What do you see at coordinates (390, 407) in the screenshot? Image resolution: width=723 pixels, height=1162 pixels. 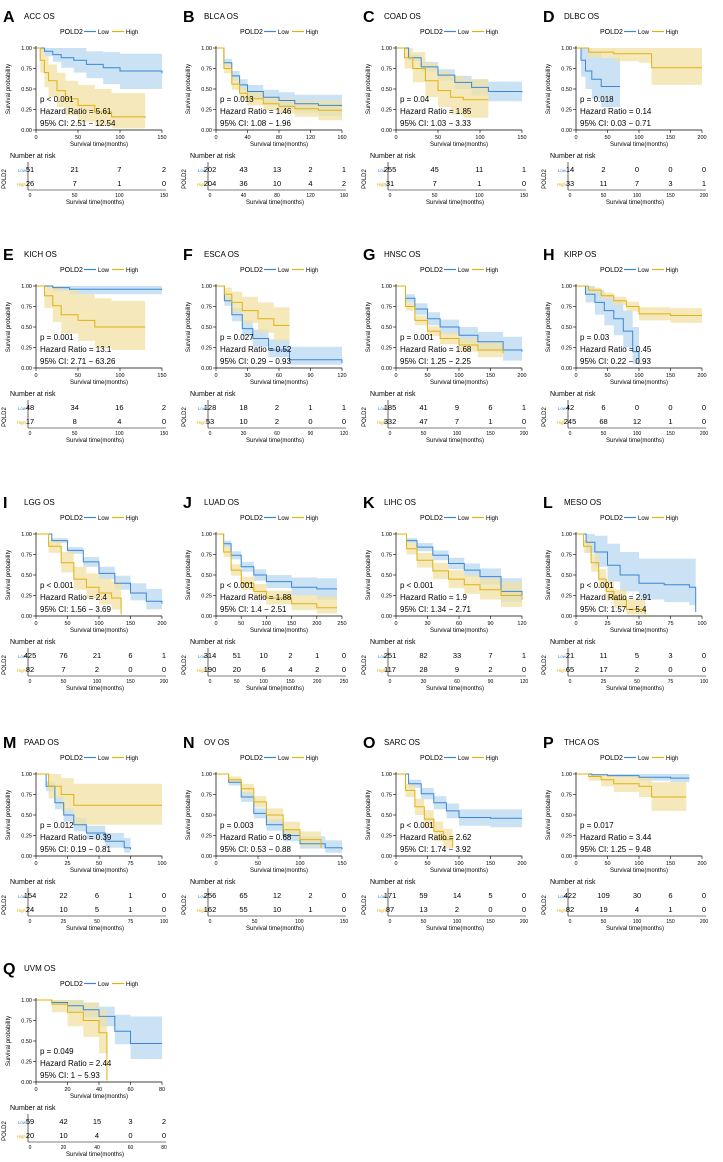 I see `risk-low-count: 185` at bounding box center [390, 407].